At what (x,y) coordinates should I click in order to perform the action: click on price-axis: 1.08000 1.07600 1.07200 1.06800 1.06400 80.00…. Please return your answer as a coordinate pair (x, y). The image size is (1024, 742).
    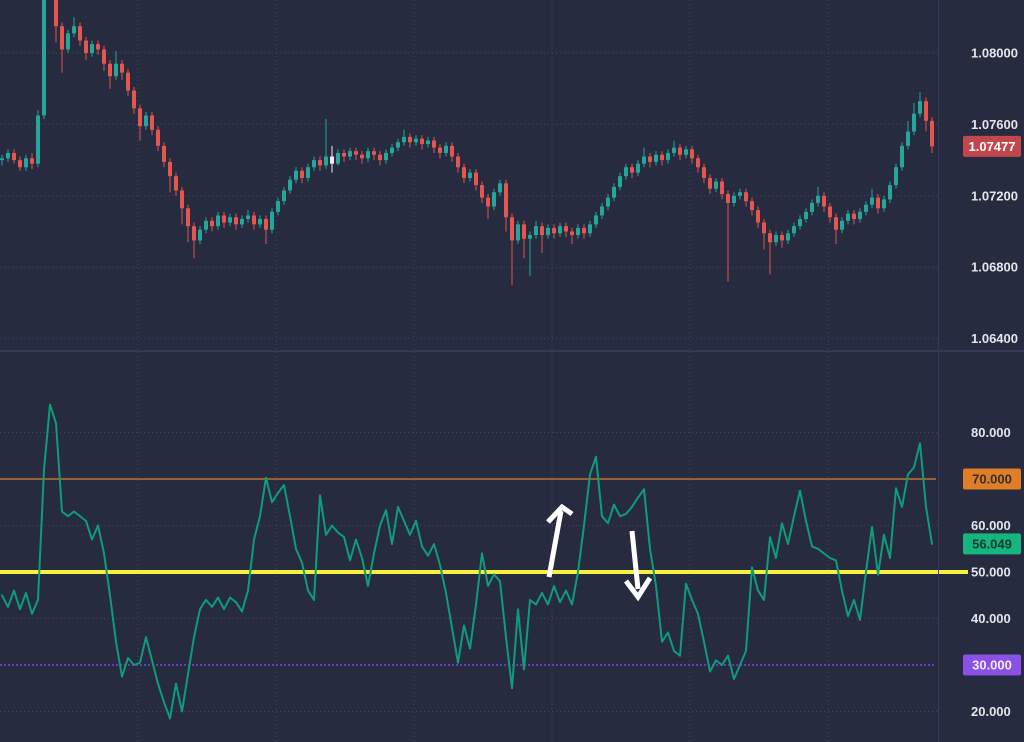
    Looking at the image, I should click on (992, 383).